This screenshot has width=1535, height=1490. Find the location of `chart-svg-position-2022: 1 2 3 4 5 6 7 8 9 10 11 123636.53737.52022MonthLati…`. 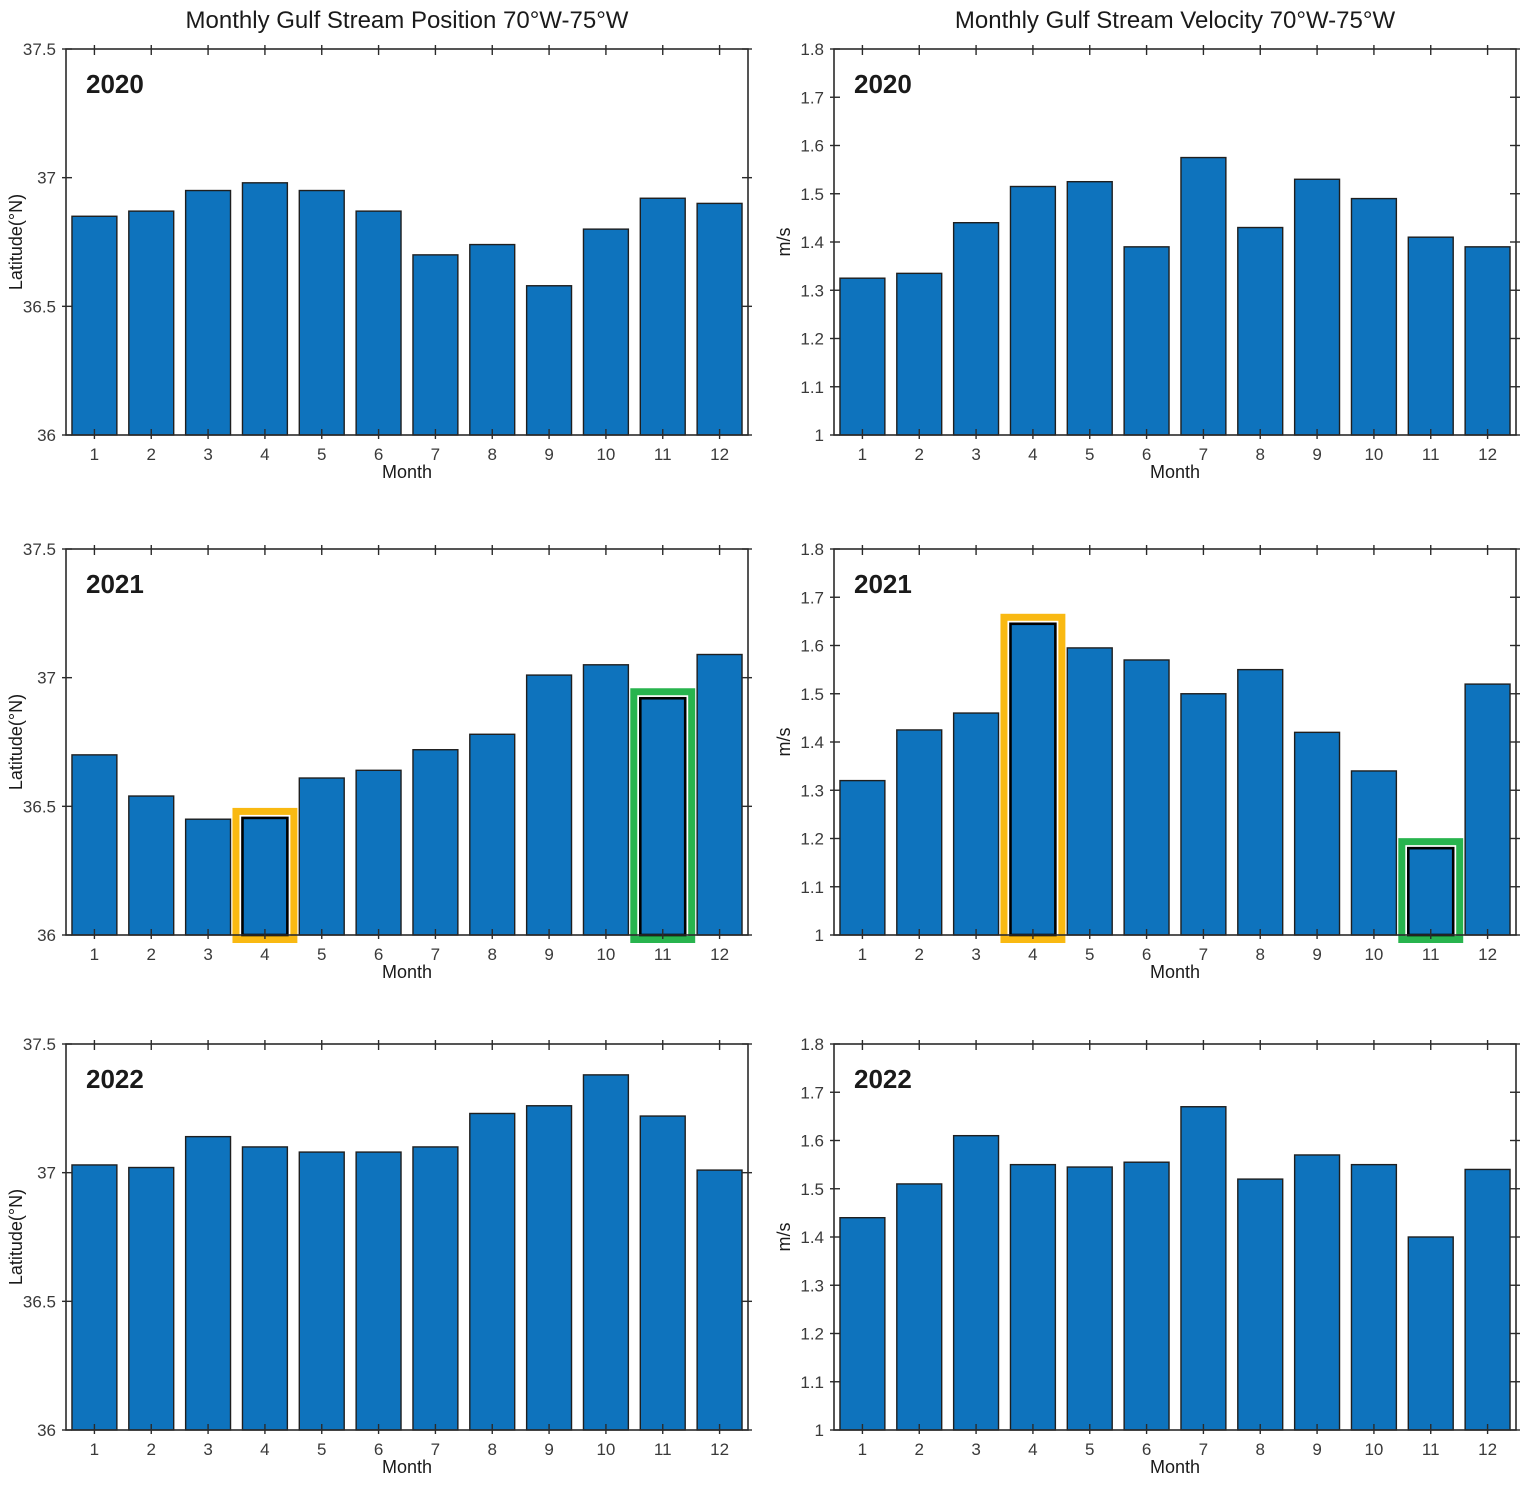

chart-svg-position-2022: 1 2 3 4 5 6 7 8 9 10 11 123636.53737.52022MonthLati… is located at coordinates (379, 1256).